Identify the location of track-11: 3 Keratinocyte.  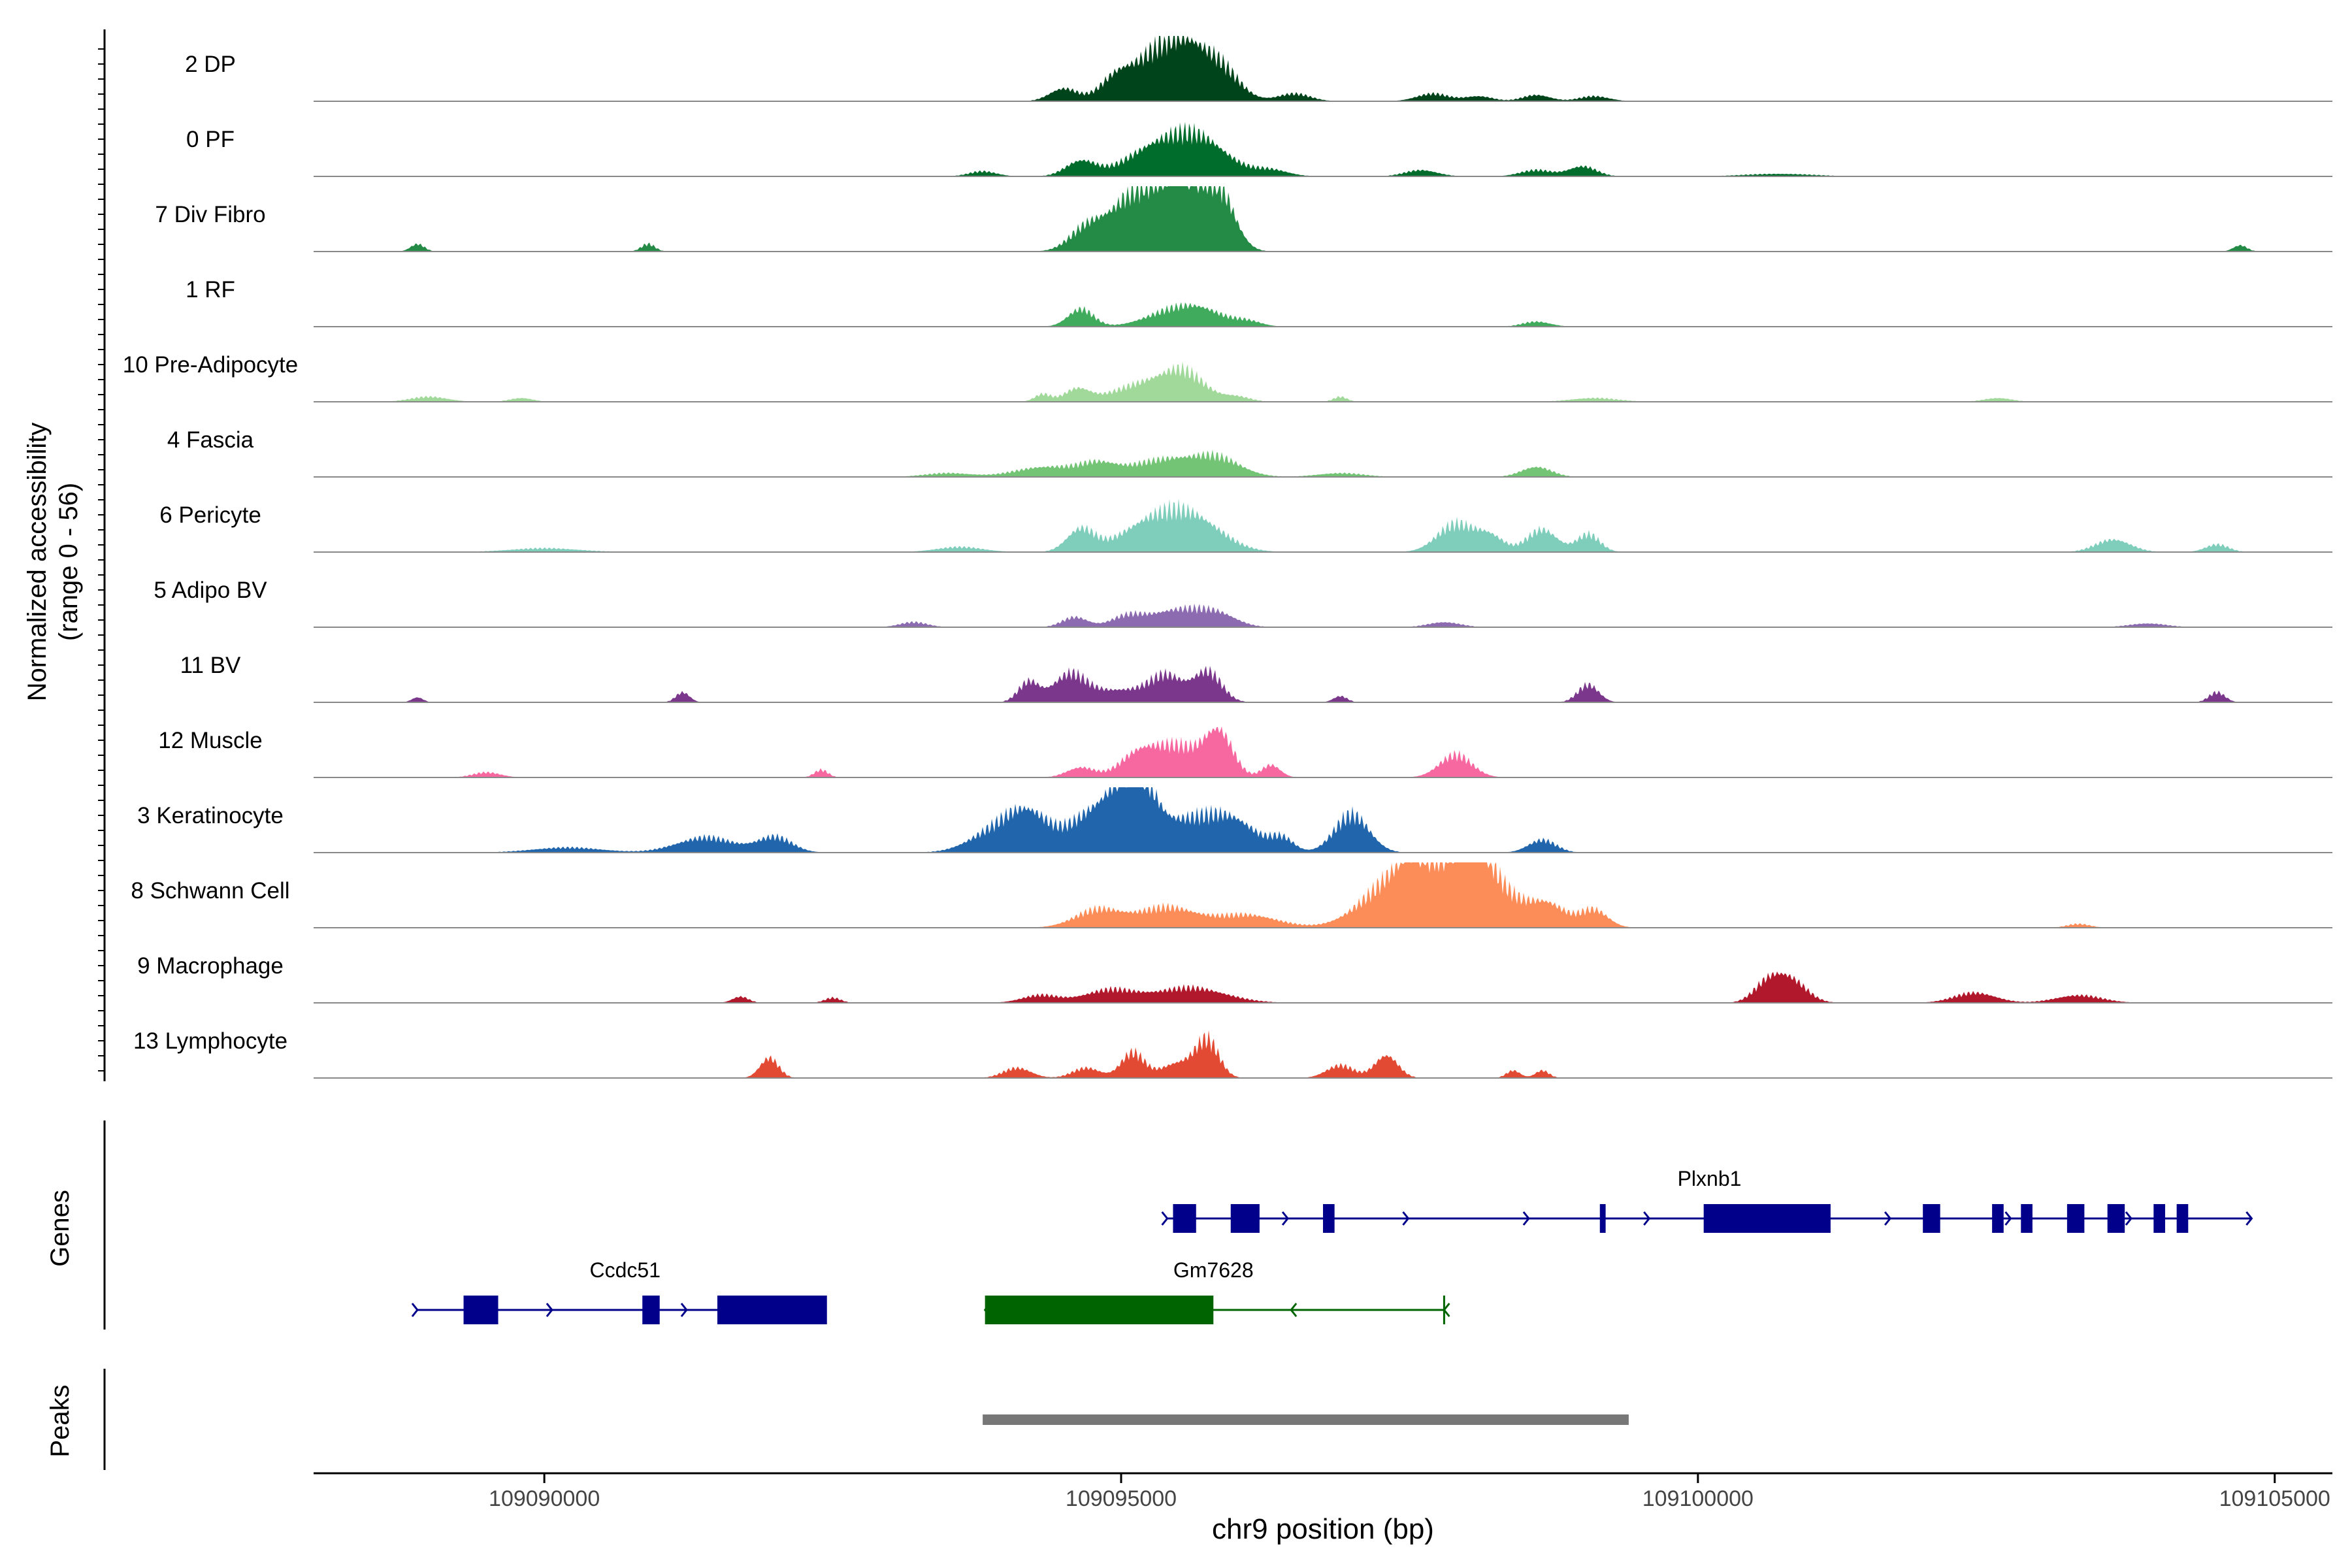
(1234, 820).